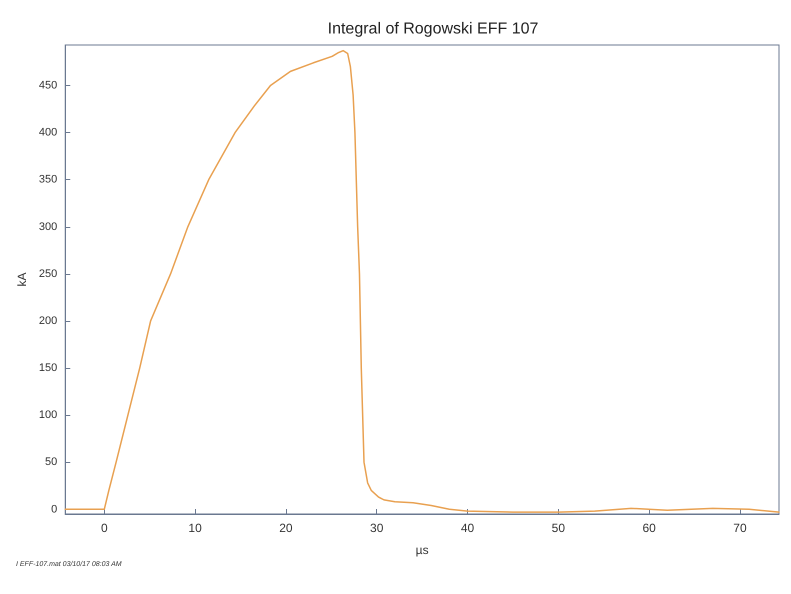  I want to click on y-tick-label: 100, so click(48, 415).